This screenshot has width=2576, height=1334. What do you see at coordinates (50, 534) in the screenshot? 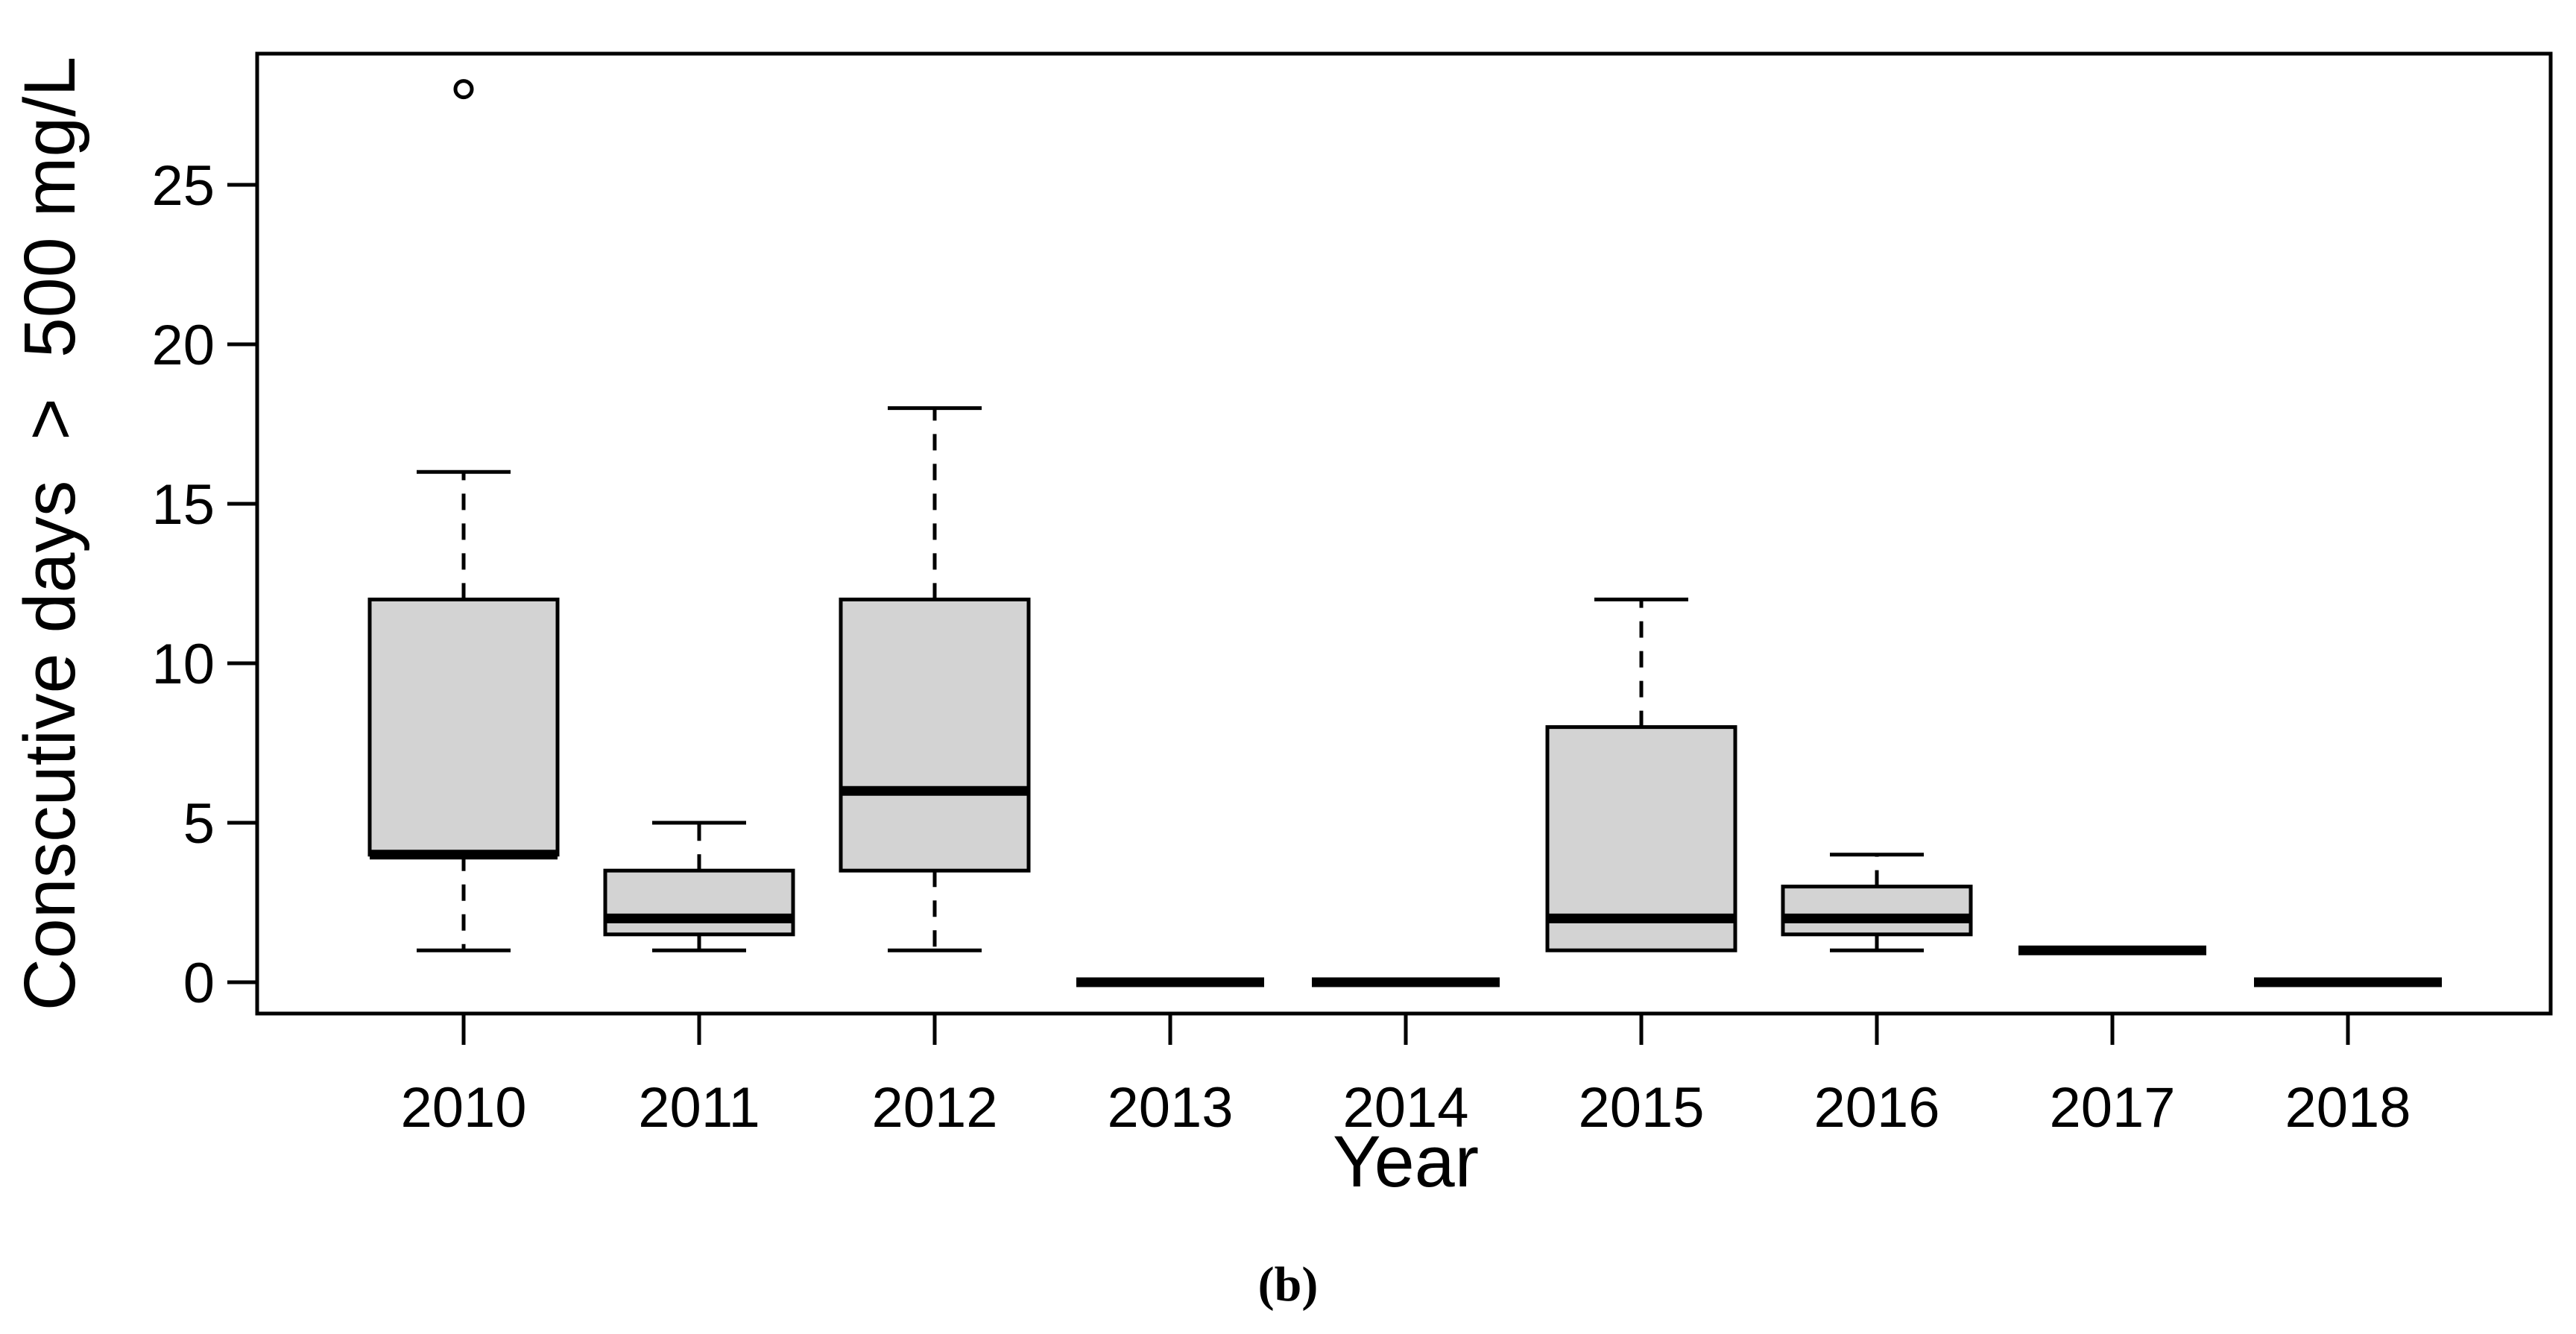
I see `y-axis-title: Conscutive days > 500 mg/L` at bounding box center [50, 534].